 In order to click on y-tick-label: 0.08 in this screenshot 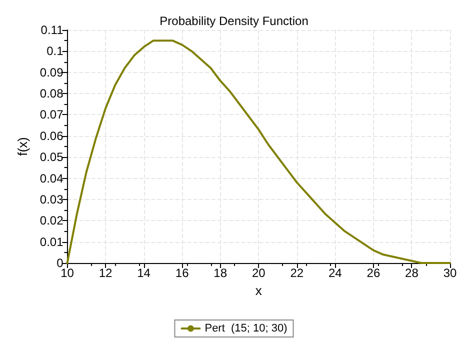, I will do `click(52, 93)`.